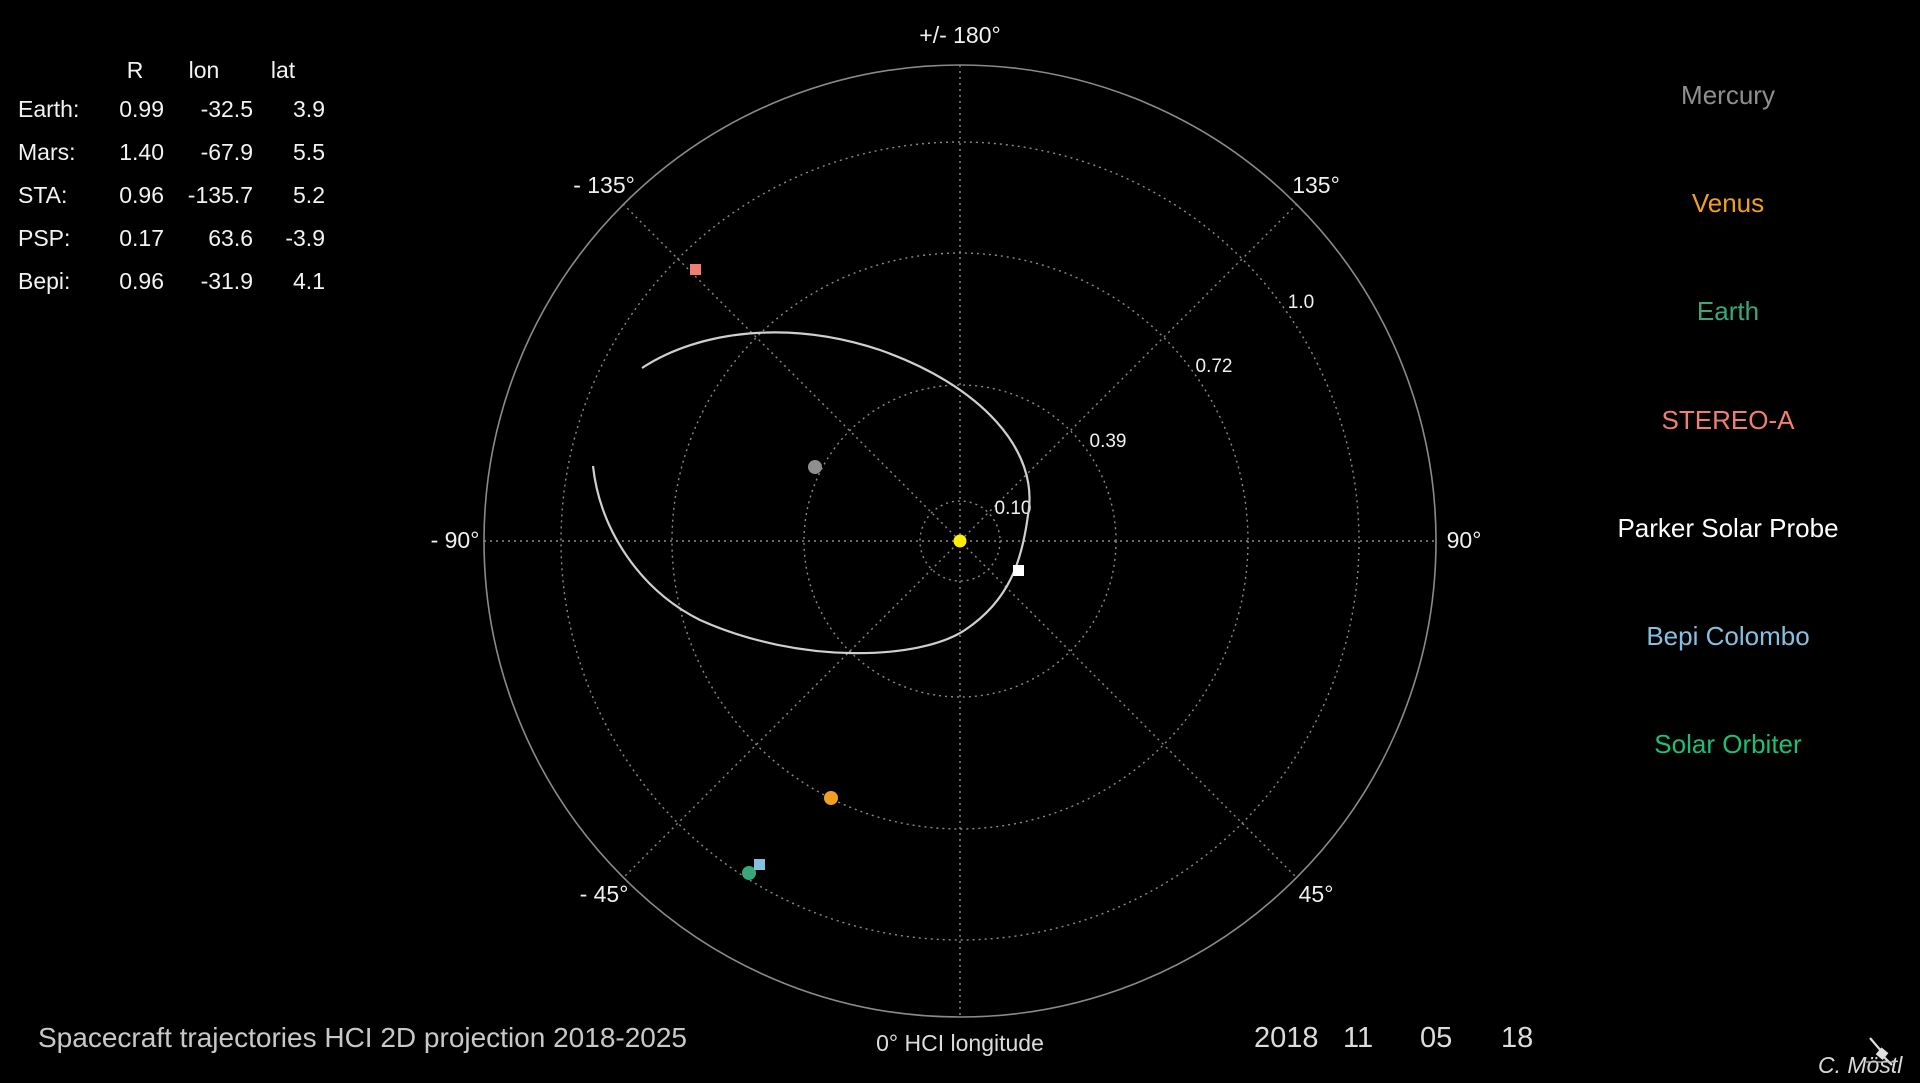 Image resolution: width=1920 pixels, height=1083 pixels. Describe the element at coordinates (204, 70) in the screenshot. I see `header-lon: lon` at that location.